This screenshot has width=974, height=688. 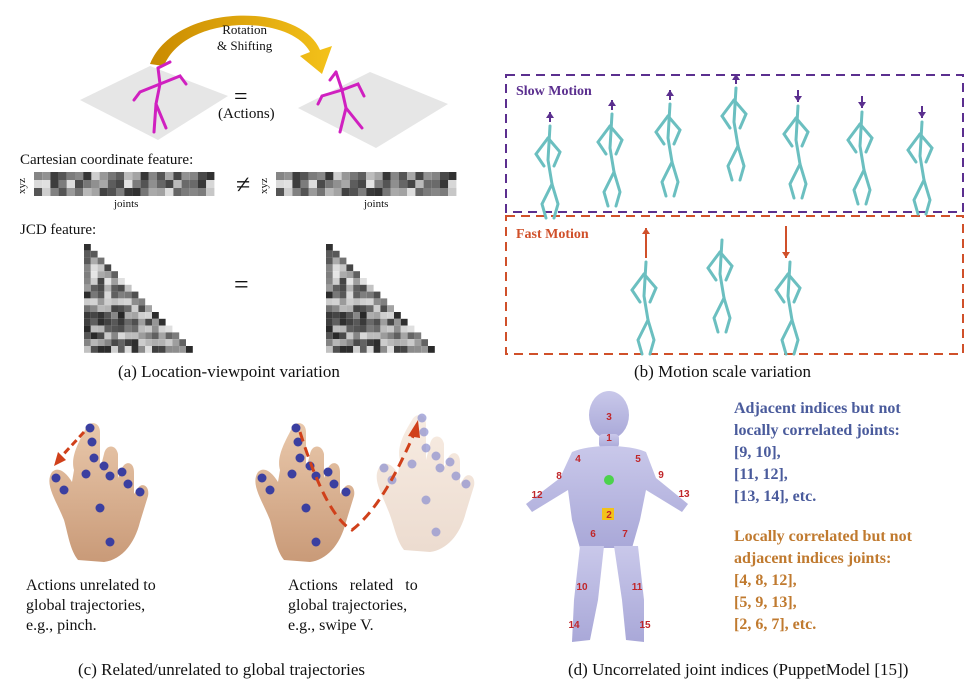 I want to click on pinch-arrow-icon, so click(x=72, y=445).